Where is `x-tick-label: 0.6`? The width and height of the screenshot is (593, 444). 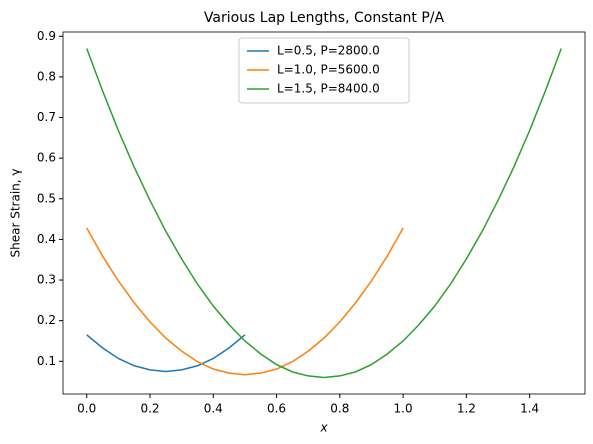 x-tick-label: 0.6 is located at coordinates (276, 409).